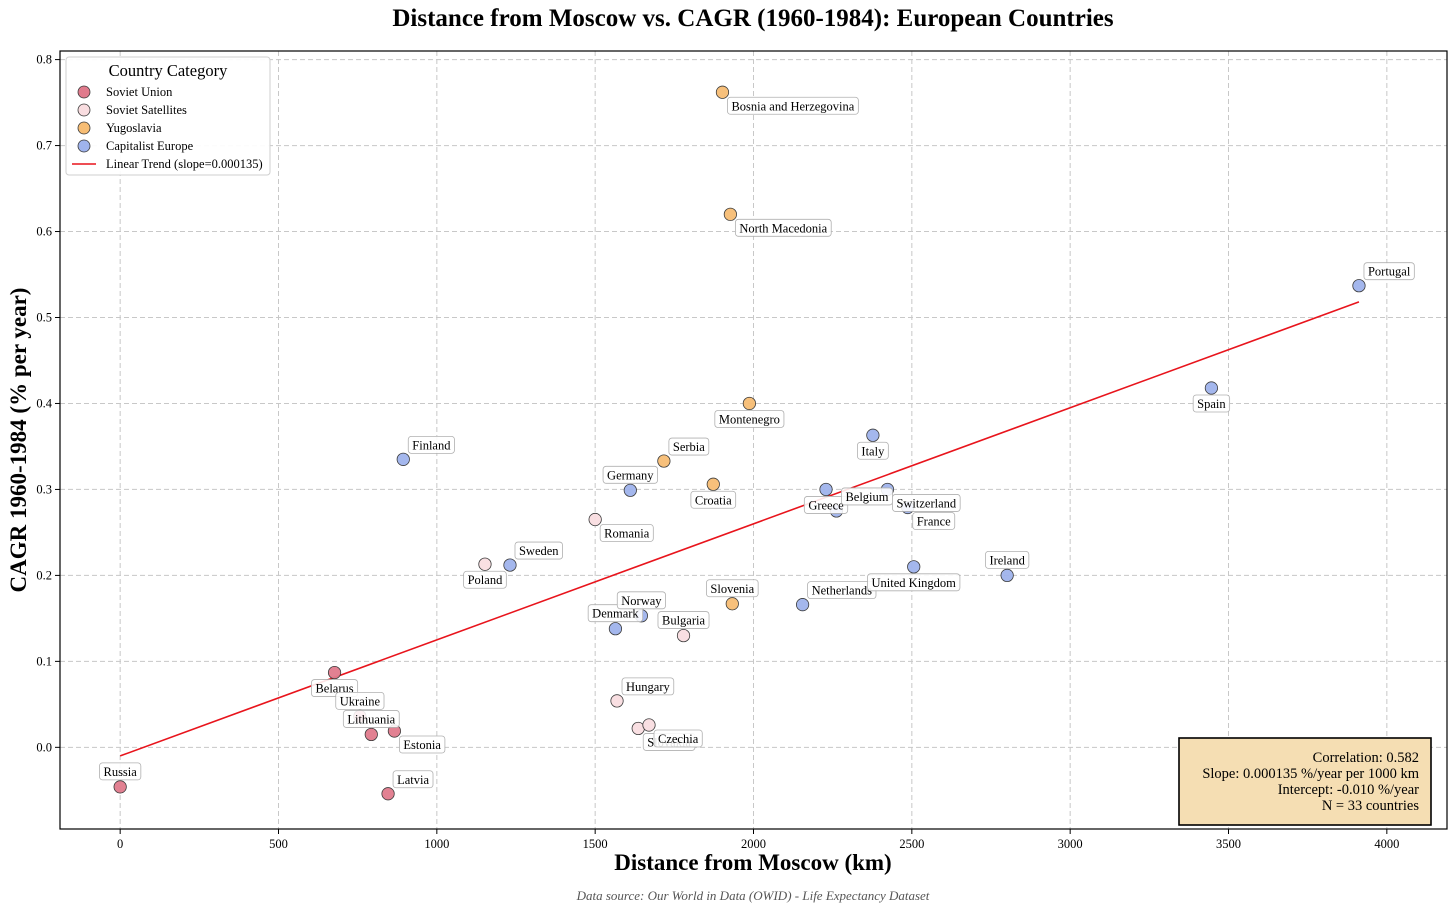 This screenshot has height=913, width=1456. I want to click on data-label: North Macedonia, so click(783, 228).